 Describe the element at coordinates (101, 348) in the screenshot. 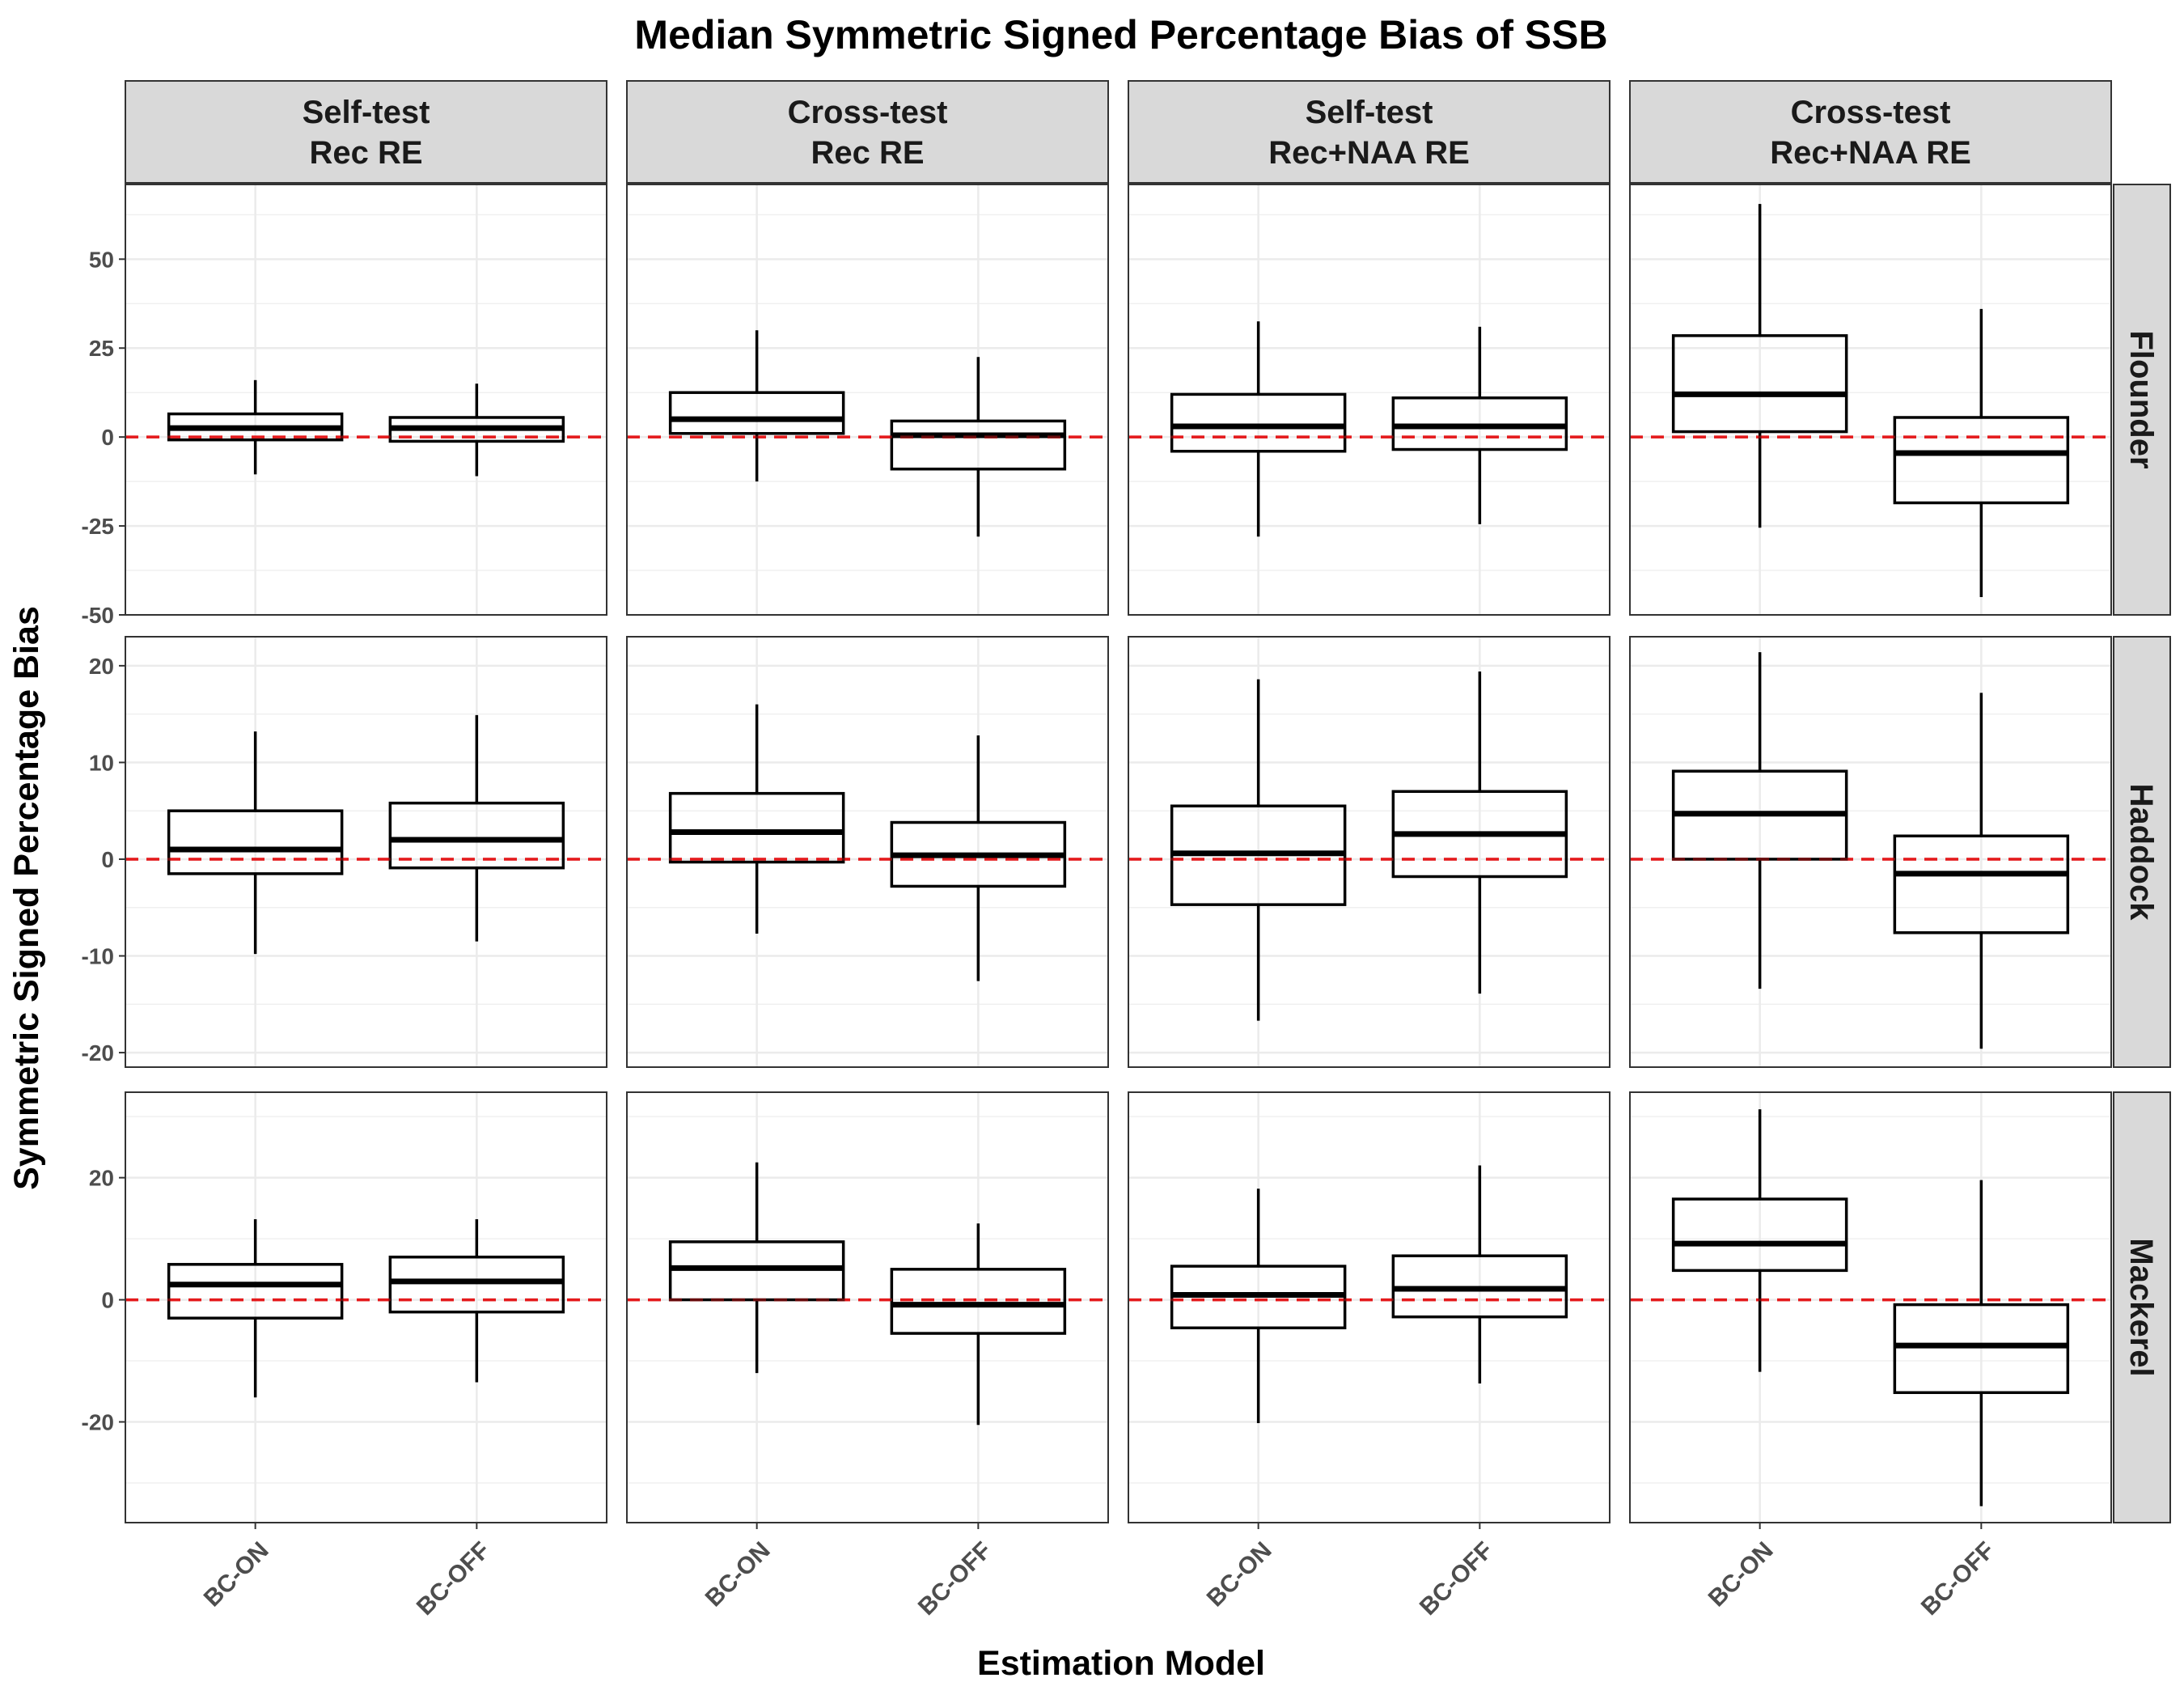

I see `y-tick-label: 25` at that location.